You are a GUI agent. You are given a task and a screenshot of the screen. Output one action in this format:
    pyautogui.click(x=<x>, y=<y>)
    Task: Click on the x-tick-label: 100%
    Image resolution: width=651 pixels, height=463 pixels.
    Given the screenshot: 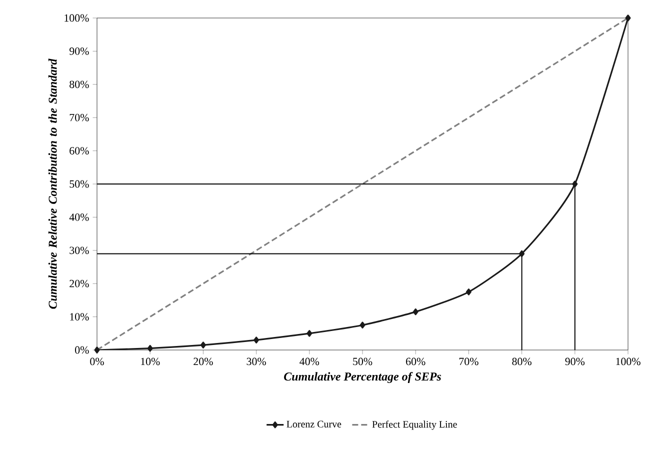 What is the action you would take?
    pyautogui.click(x=628, y=362)
    